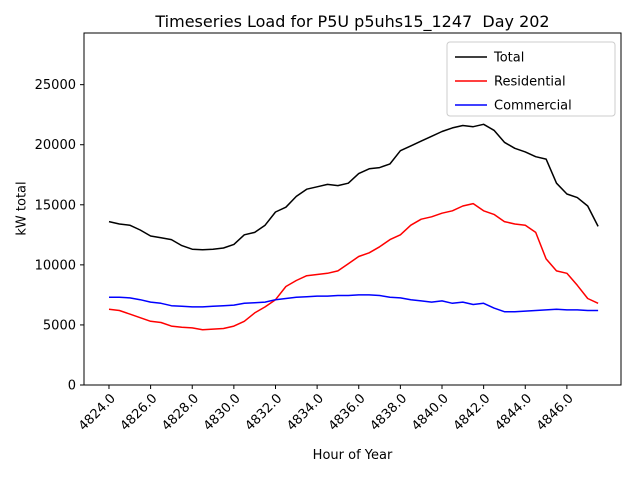 Image resolution: width=640 pixels, height=480 pixels. I want to click on legend-label-residential: Residential, so click(530, 82).